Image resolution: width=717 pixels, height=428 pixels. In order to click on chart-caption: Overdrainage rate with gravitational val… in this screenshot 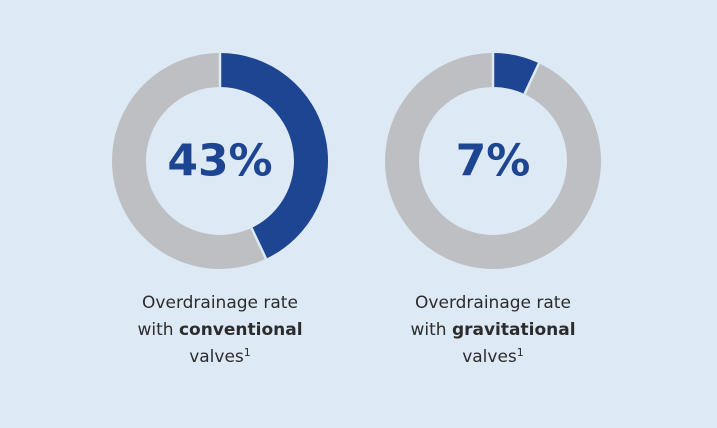, I will do `click(493, 330)`.